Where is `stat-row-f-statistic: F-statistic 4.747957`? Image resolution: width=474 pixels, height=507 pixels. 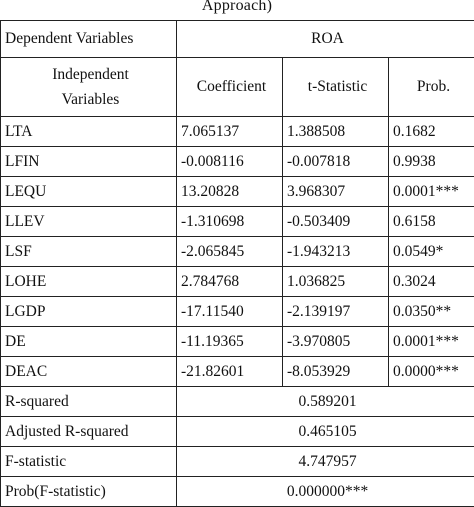
stat-row-f-statistic: F-statistic 4.747957 is located at coordinates (237, 462).